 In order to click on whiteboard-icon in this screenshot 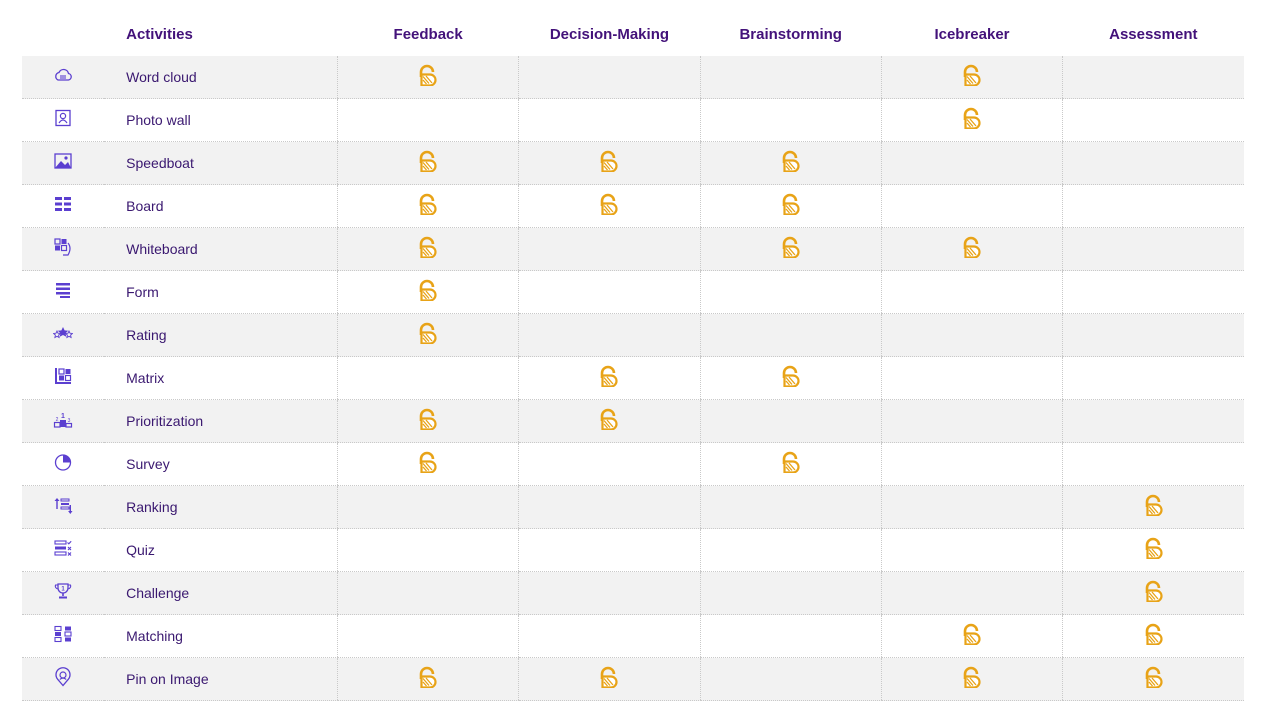, I will do `click(63, 247)`.